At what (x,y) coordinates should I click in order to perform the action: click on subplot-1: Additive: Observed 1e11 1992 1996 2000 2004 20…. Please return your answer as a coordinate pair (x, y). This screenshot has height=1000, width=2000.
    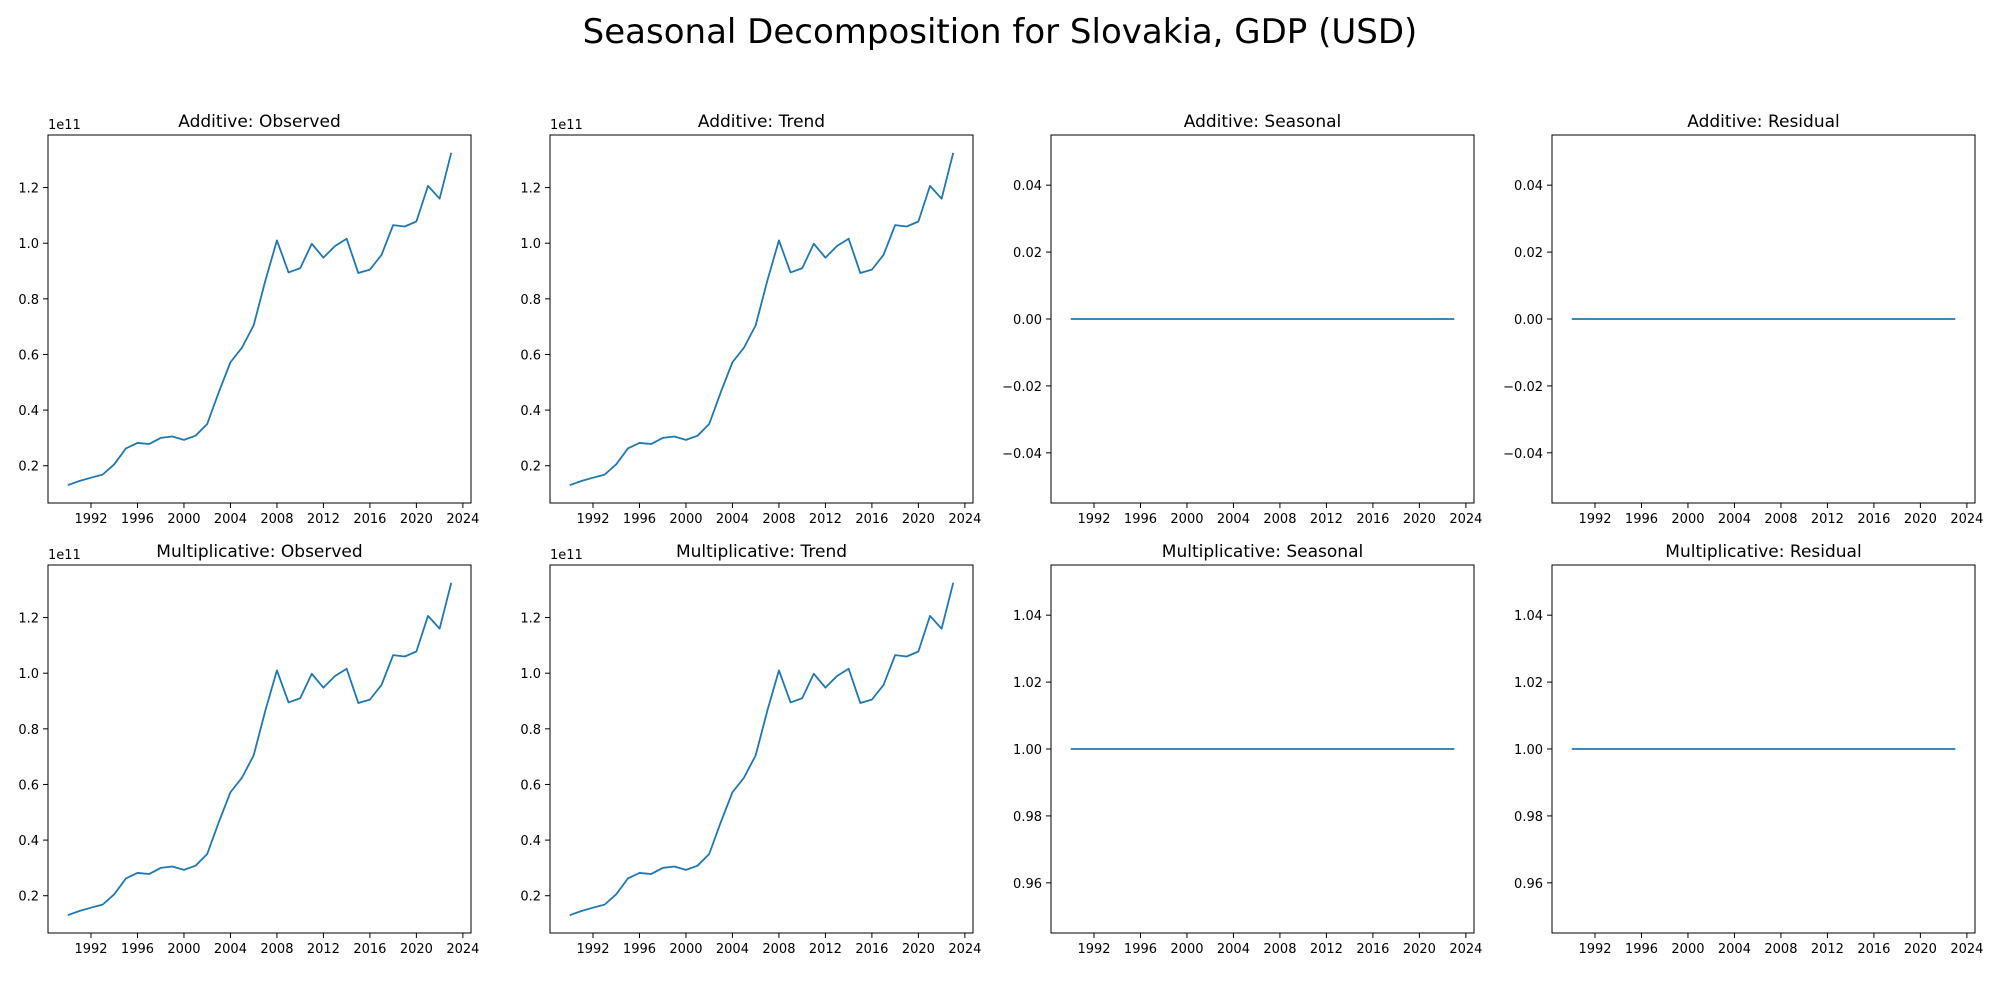
    Looking at the image, I should click on (248, 319).